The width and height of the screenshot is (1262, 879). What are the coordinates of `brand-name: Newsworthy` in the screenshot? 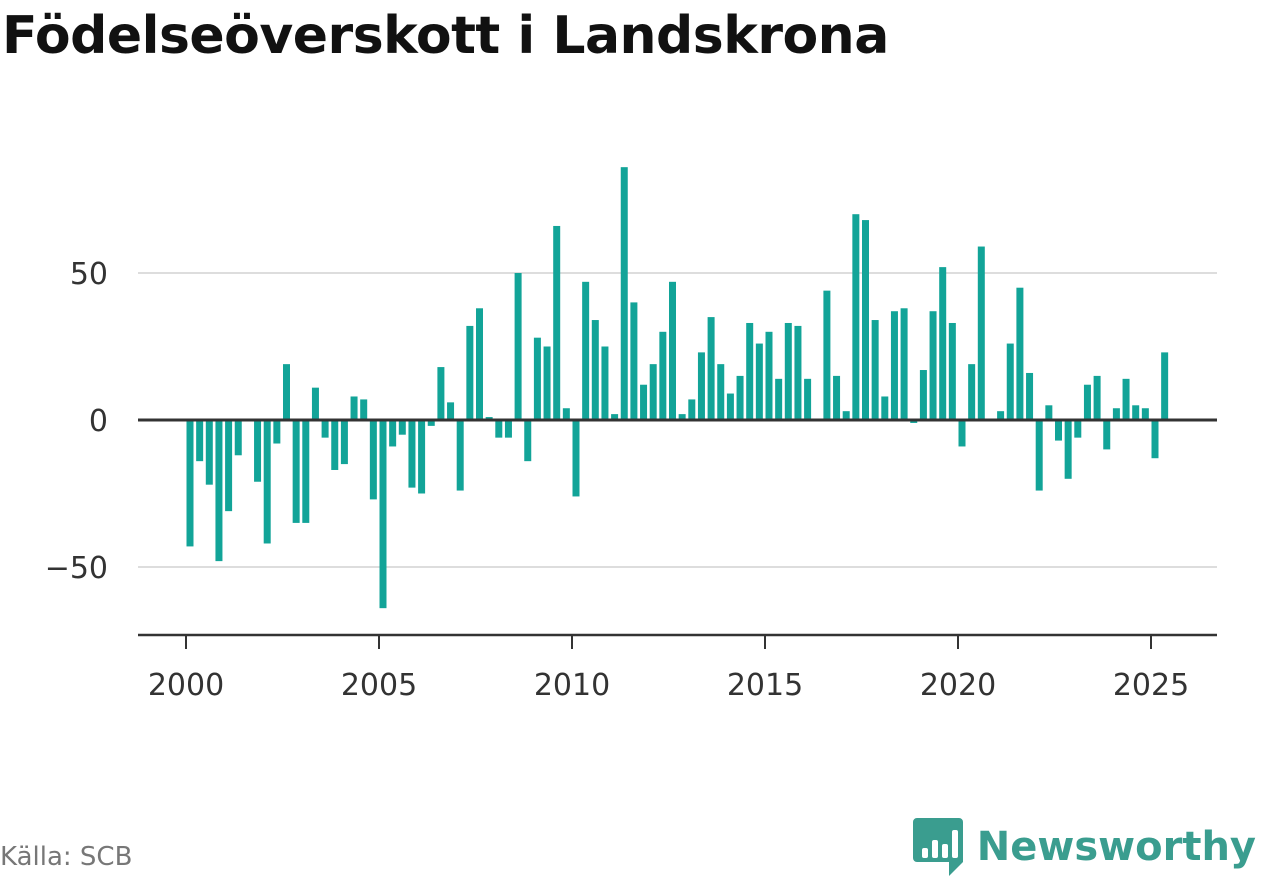 It's located at (1116, 847).